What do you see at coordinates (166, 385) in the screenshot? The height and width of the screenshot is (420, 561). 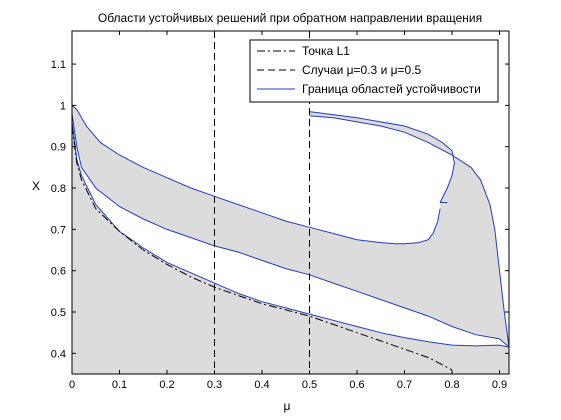 I see `x-tick-label-0_2: 0.2` at bounding box center [166, 385].